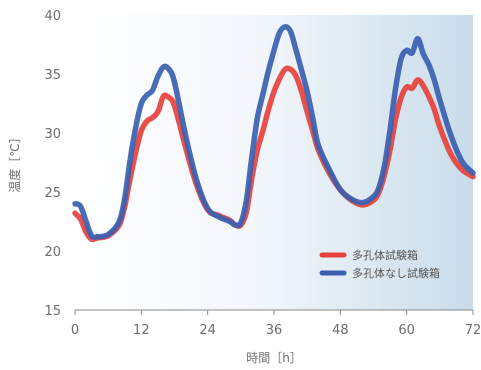  I want to click on x-tick-label: 72, so click(473, 330).